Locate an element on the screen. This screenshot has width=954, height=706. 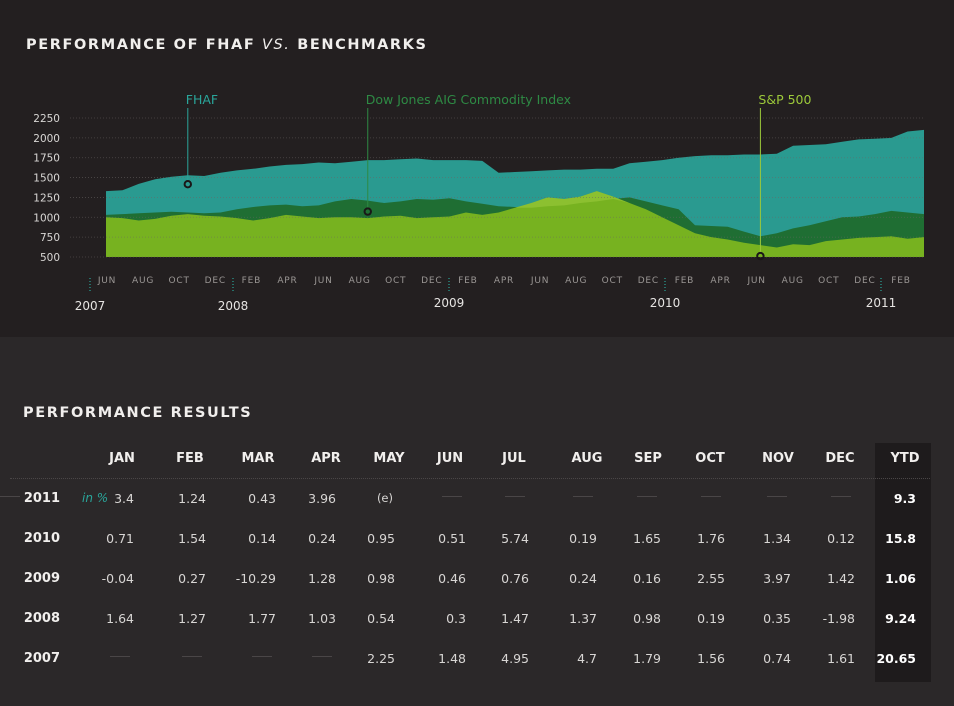
column-header: OCT is located at coordinates (710, 458).